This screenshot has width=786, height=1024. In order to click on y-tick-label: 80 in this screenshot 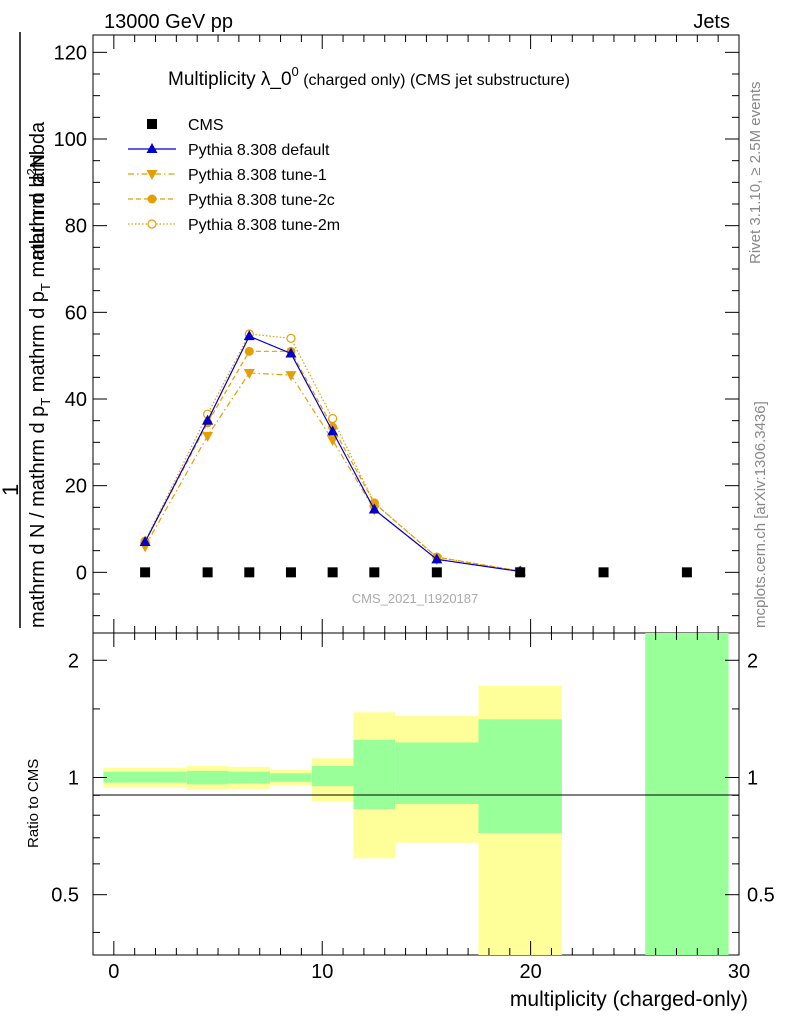, I will do `click(76, 227)`.